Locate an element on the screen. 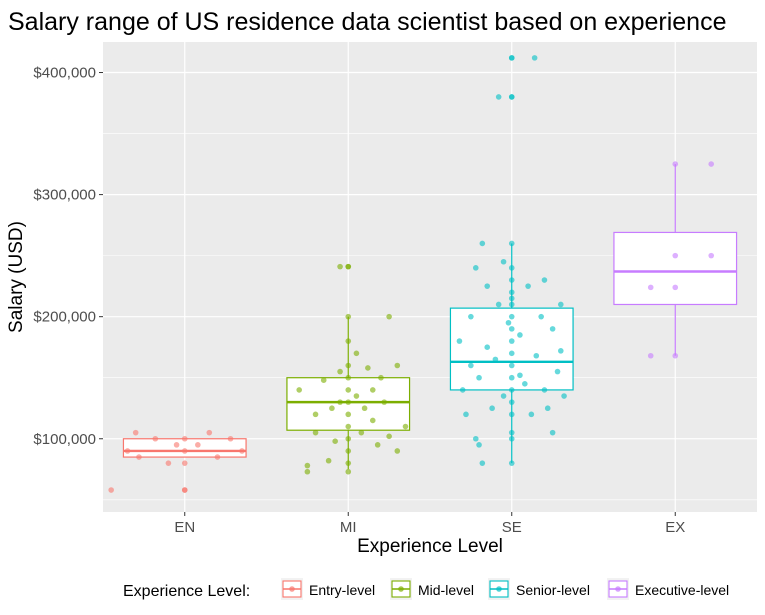 This screenshot has height=615, width=765. box-iqr is located at coordinates (675, 268).